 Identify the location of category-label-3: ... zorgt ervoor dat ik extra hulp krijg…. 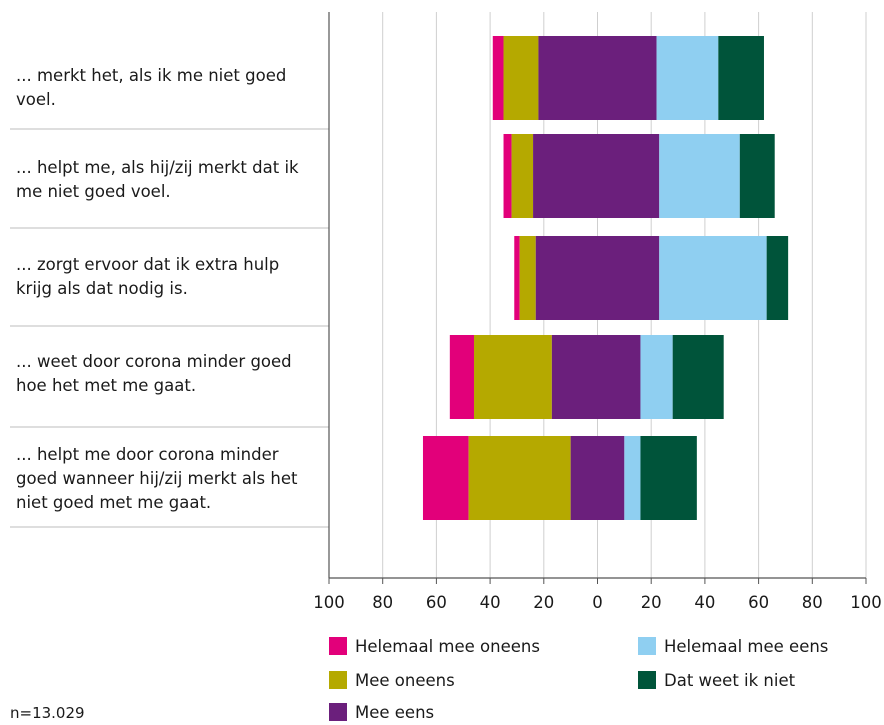
(148, 276).